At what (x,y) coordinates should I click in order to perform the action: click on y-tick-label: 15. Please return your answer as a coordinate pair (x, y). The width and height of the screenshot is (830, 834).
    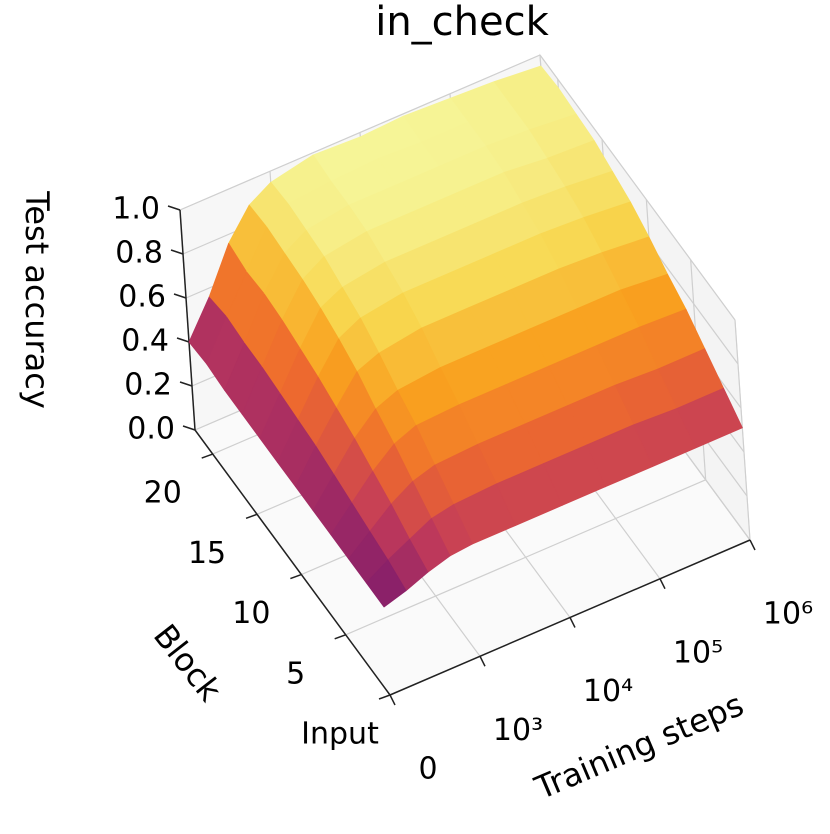
    Looking at the image, I should click on (207, 553).